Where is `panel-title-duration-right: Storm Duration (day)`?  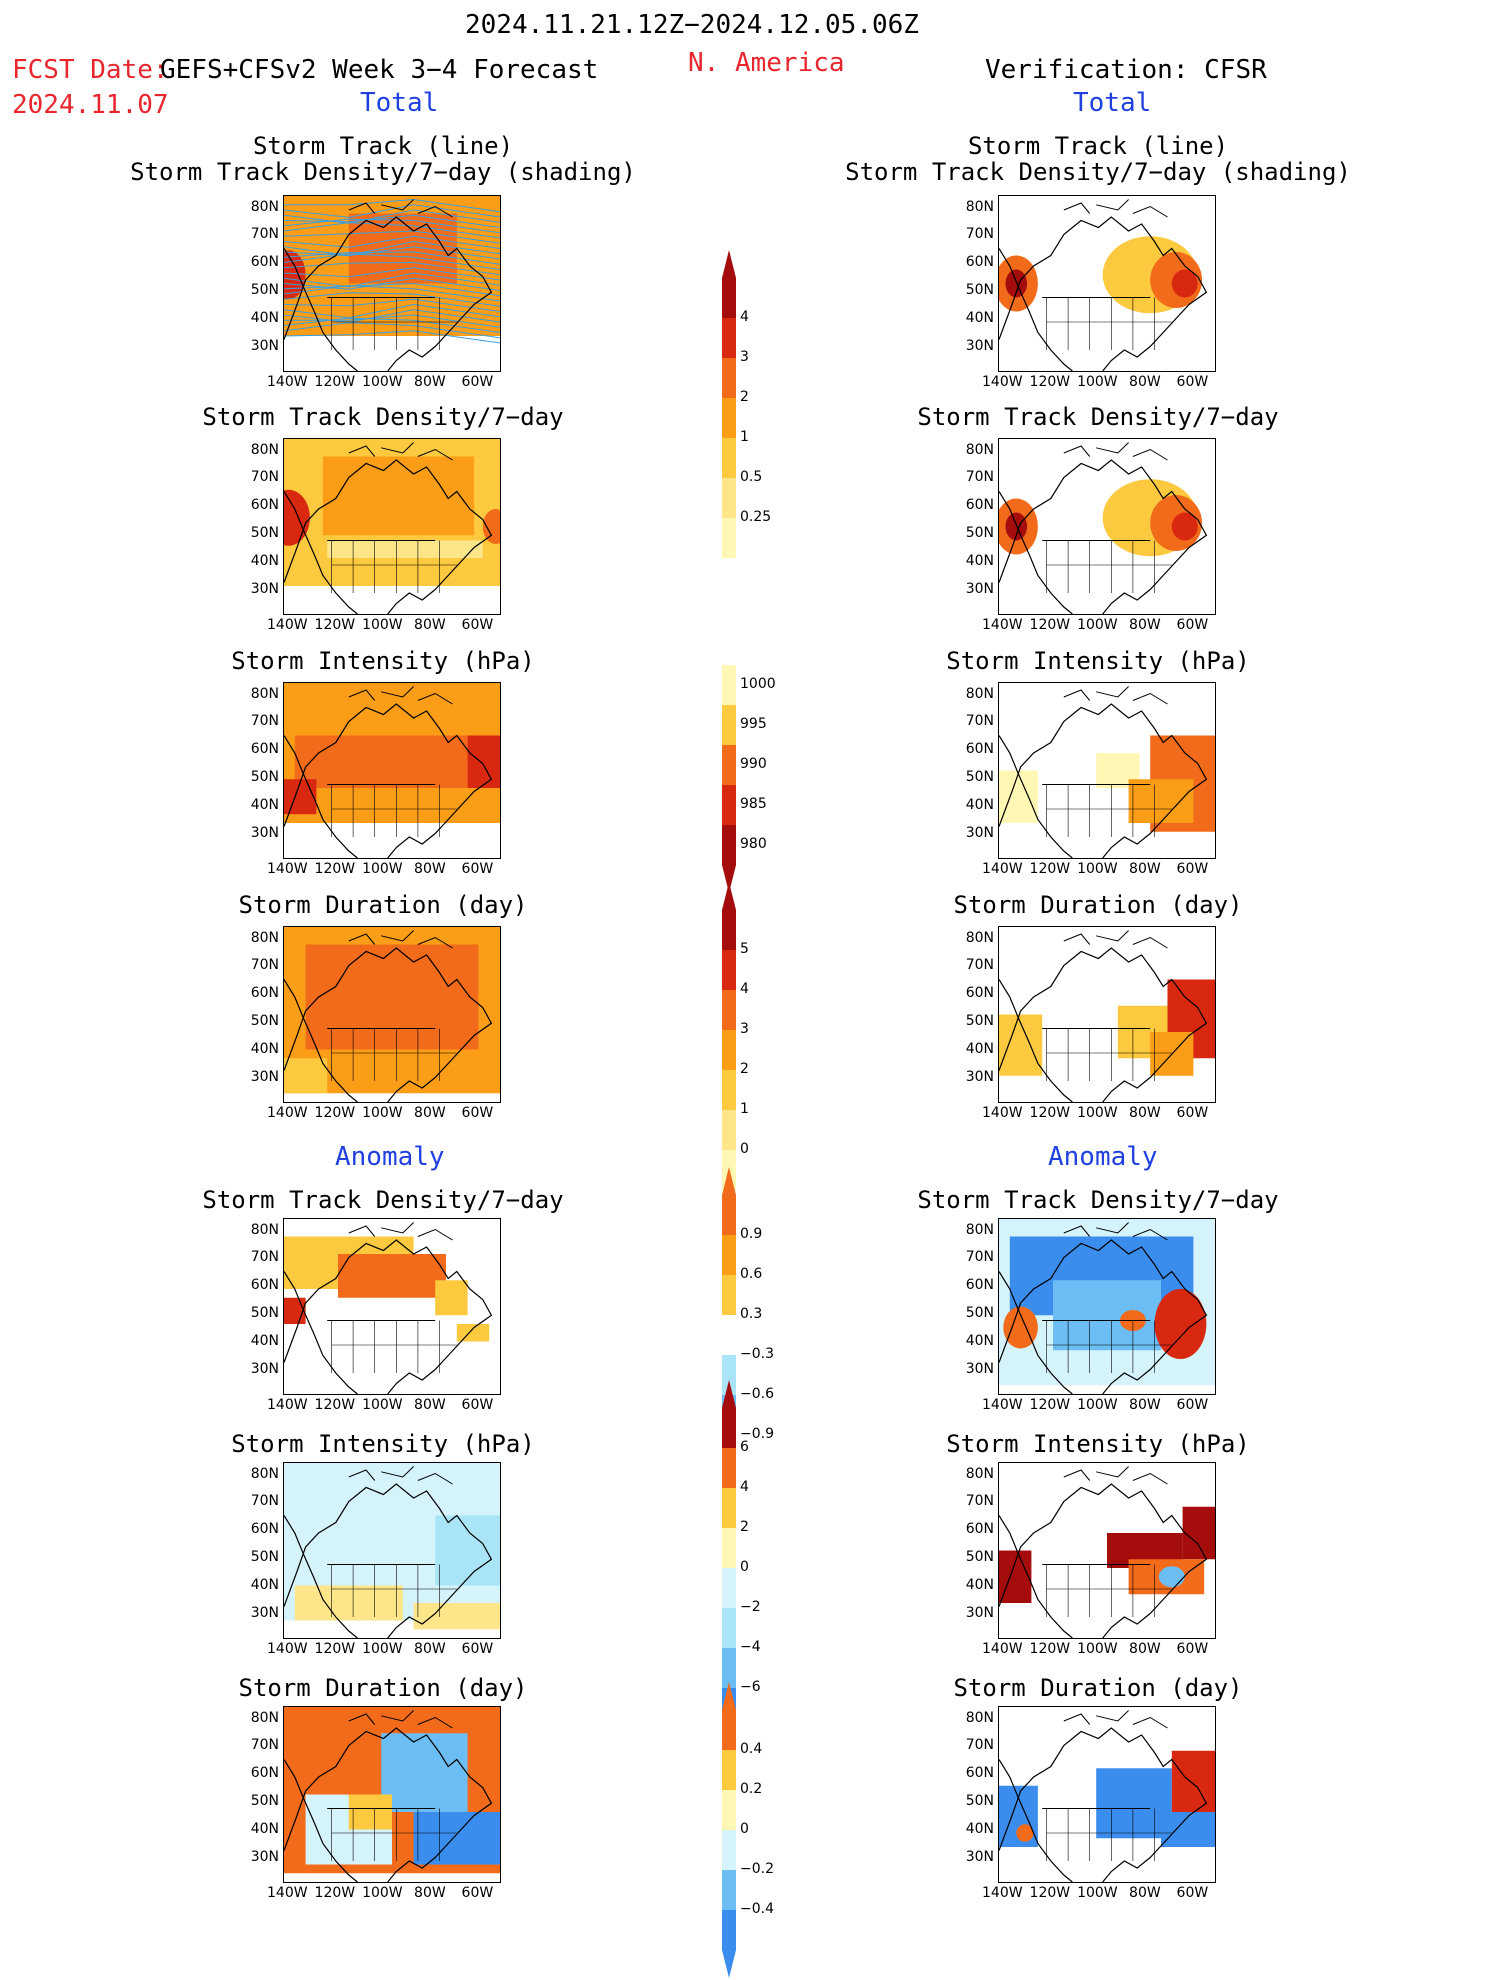
panel-title-duration-right: Storm Duration (day) is located at coordinates (1098, 905).